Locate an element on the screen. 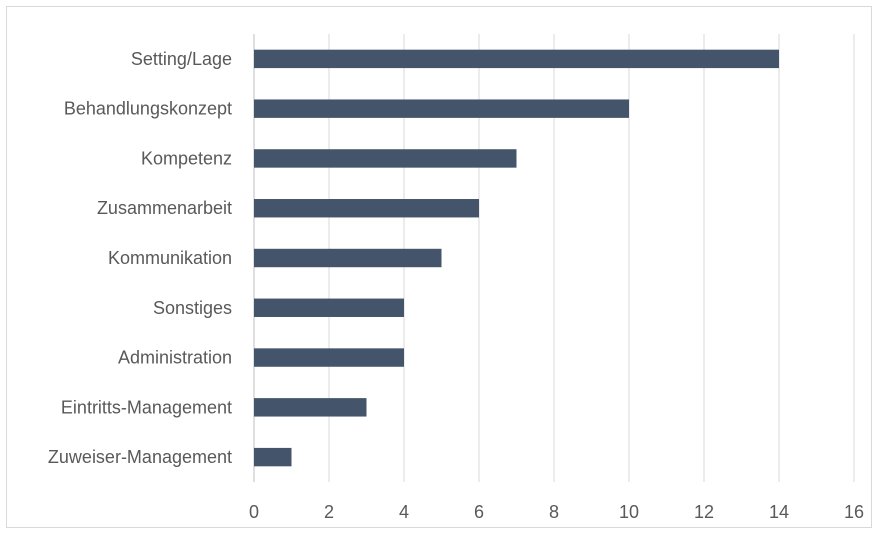 This screenshot has height=533, width=879. x-tick-label: 10 is located at coordinates (629, 512).